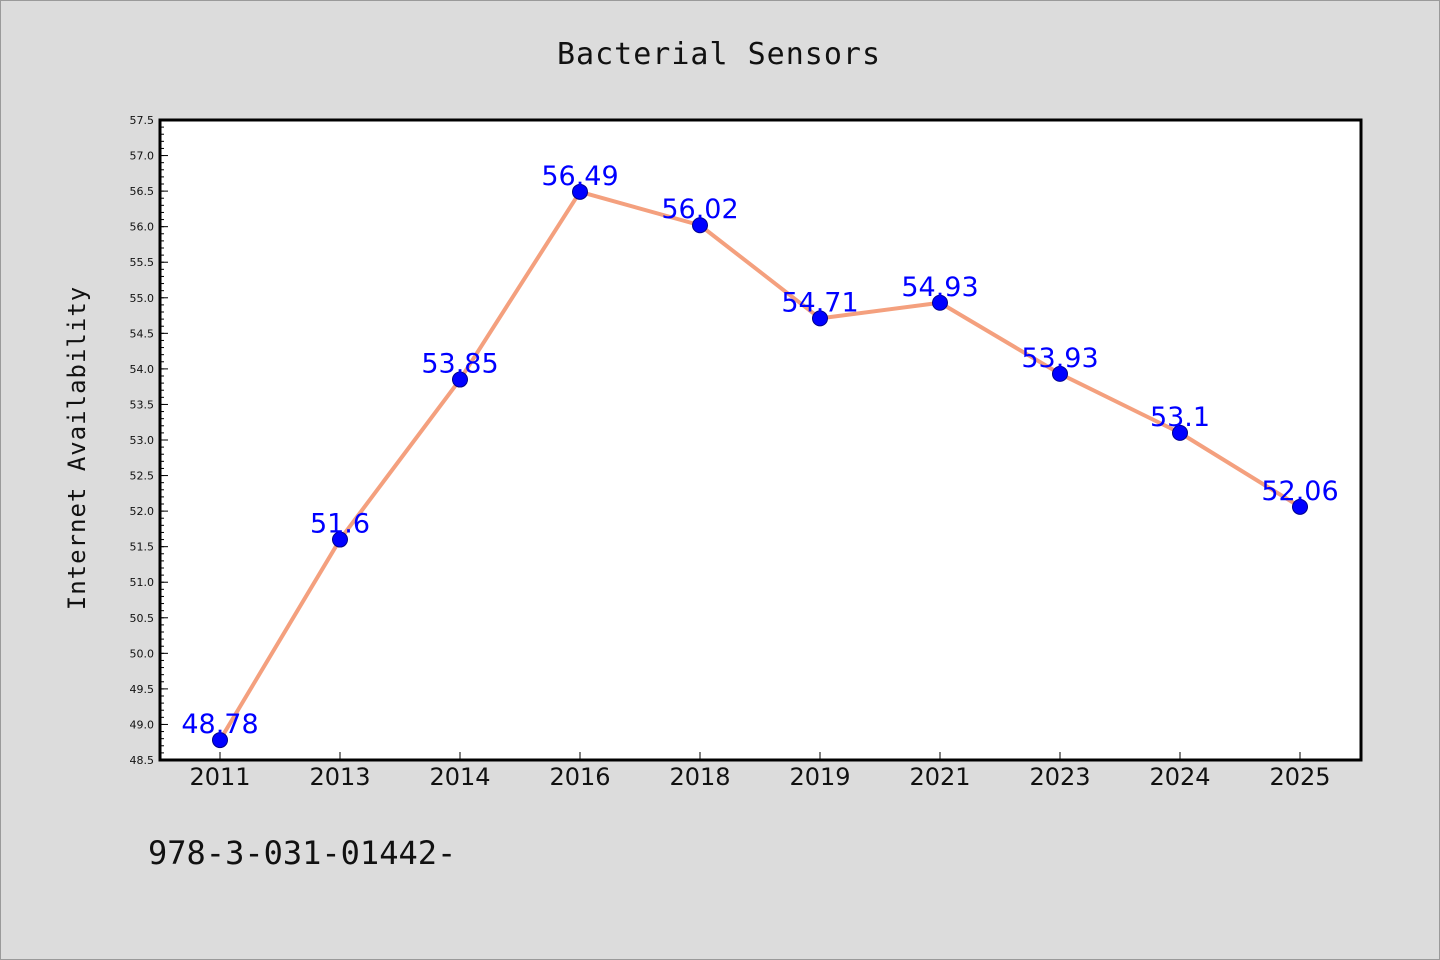  Describe the element at coordinates (142, 511) in the screenshot. I see `y-tick-label: 52.0` at that location.